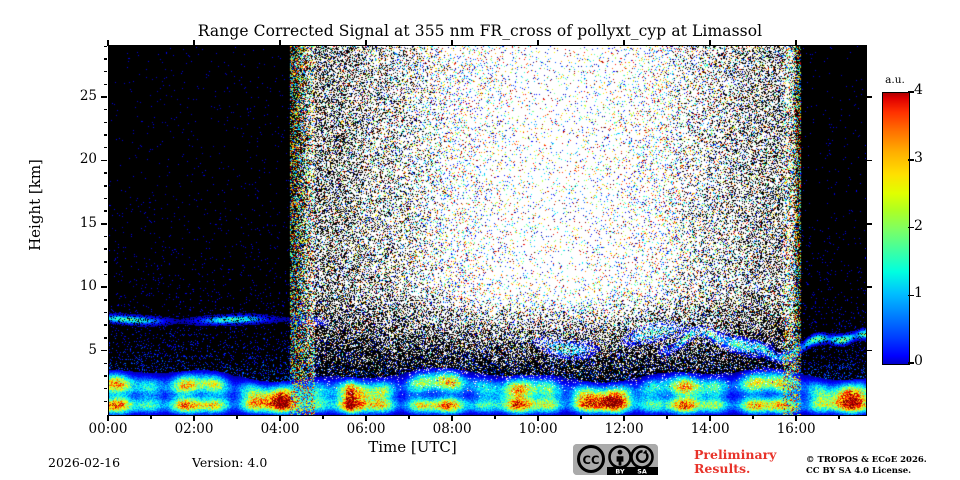 This screenshot has width=960, height=480. Describe the element at coordinates (35, 205) in the screenshot. I see `y-axis-title: Height [km]` at that location.